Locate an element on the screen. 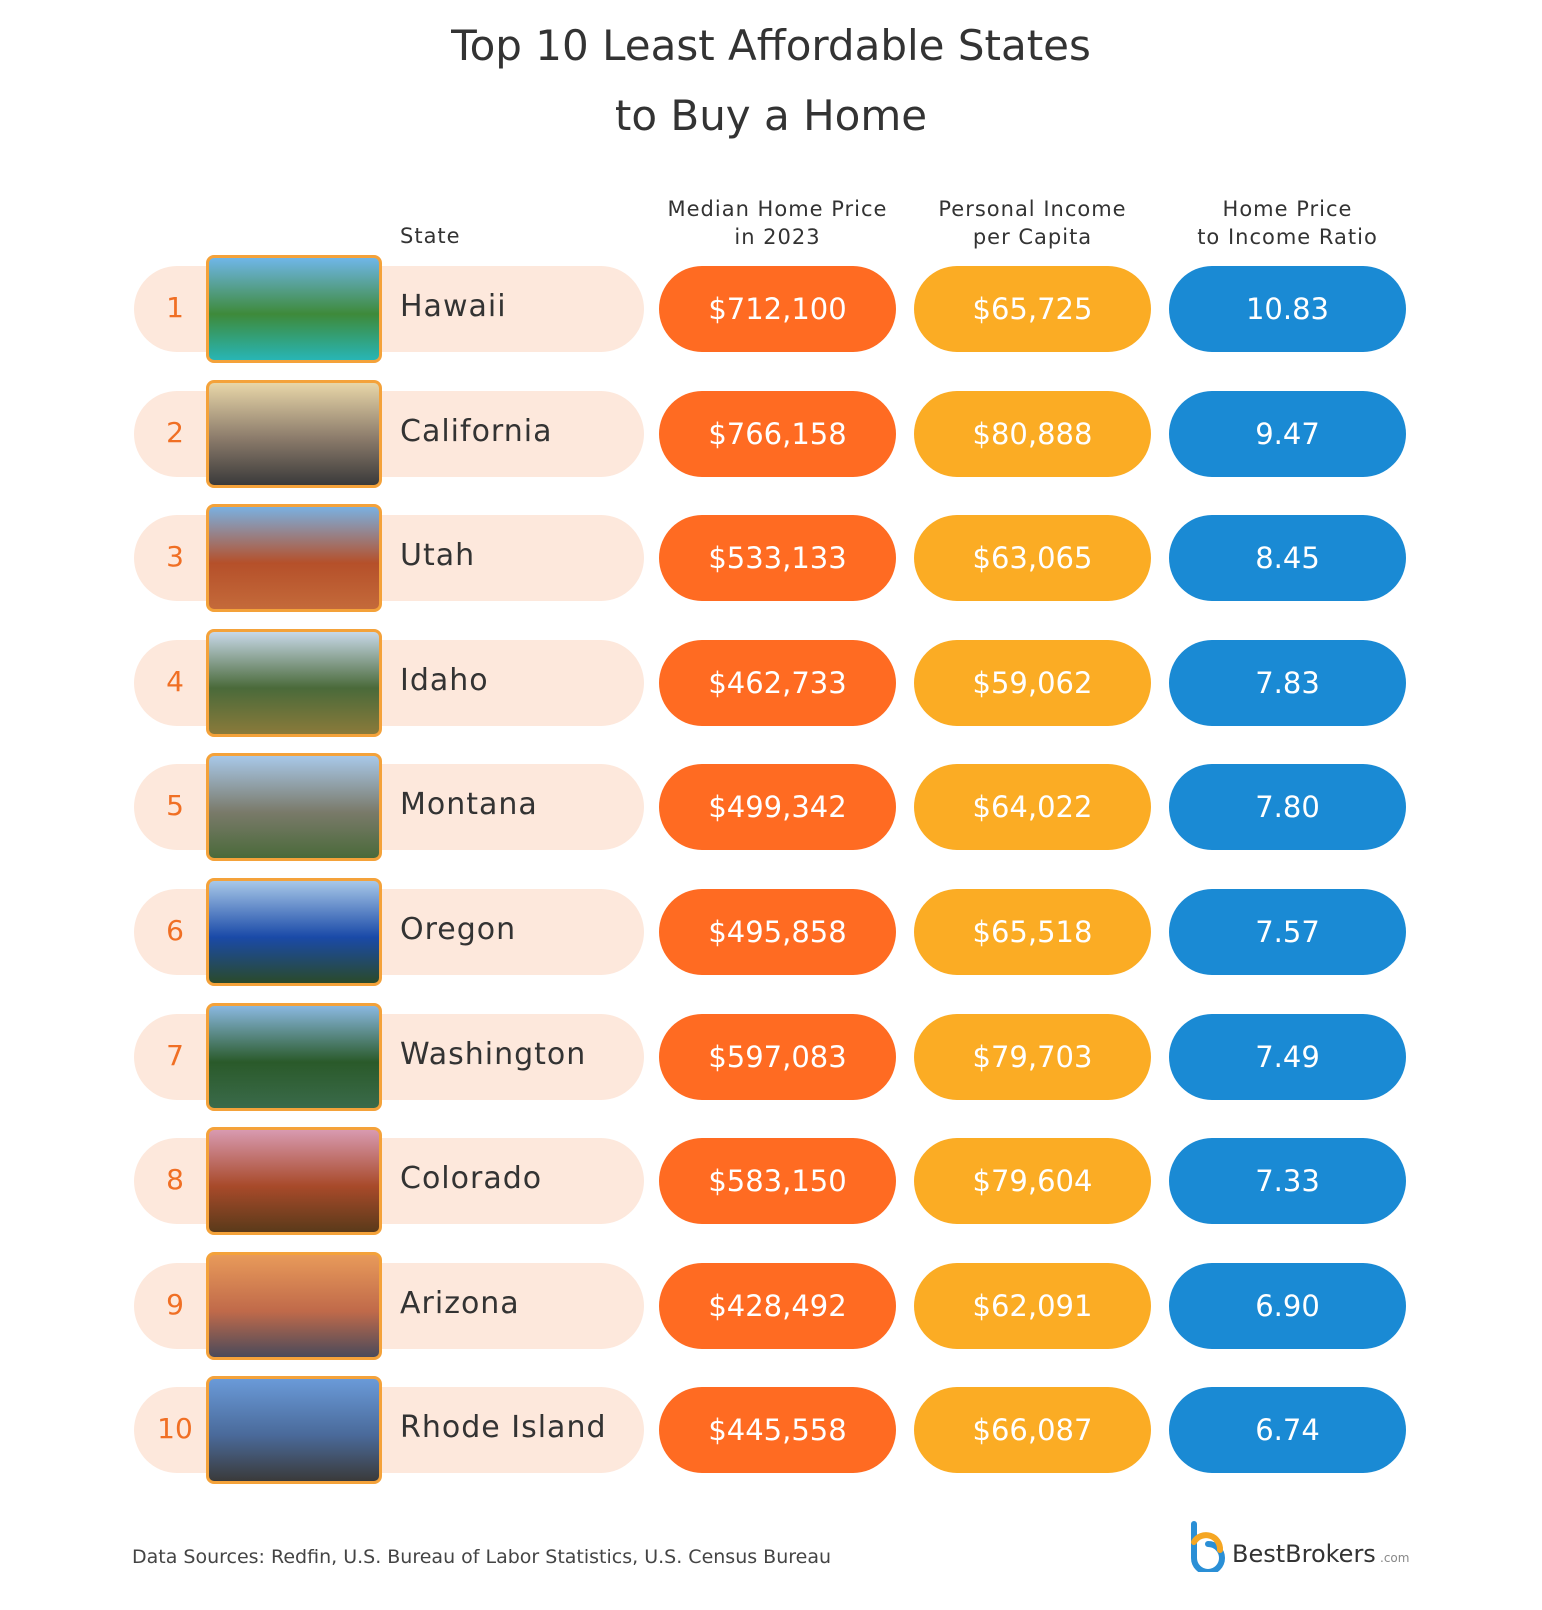 This screenshot has width=1542, height=1610. value-pill: $445,558 is located at coordinates (777, 1430).